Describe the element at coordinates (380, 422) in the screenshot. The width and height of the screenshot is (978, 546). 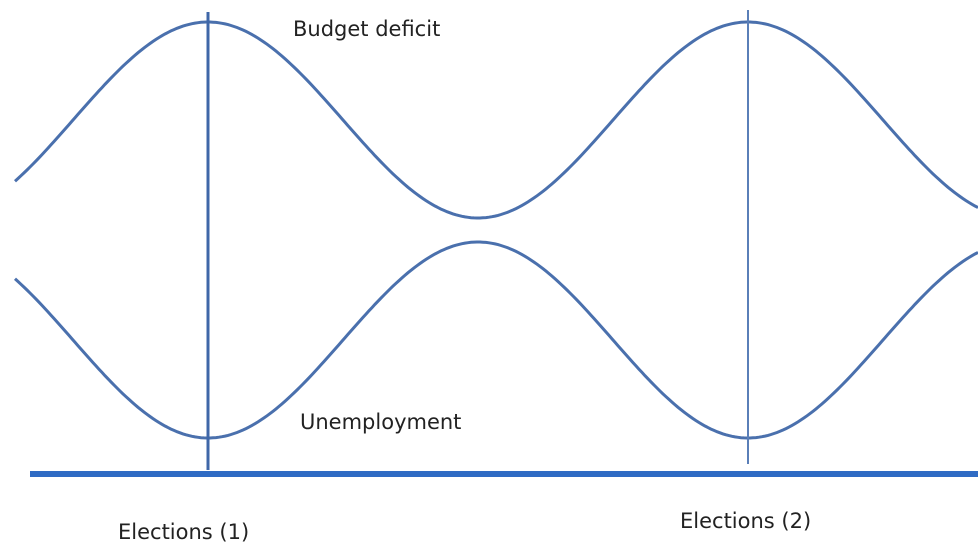
I see `bottom-curve-label: Unemployment` at that location.